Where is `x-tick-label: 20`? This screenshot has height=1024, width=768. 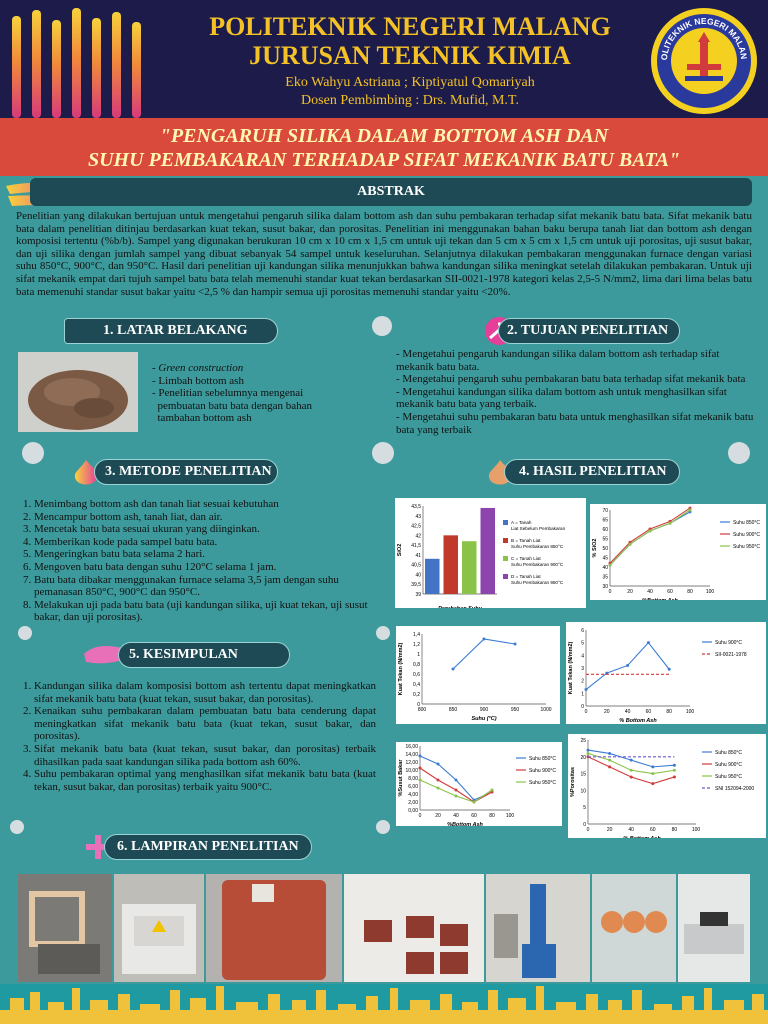
x-tick-label: 20 is located at coordinates (438, 816).